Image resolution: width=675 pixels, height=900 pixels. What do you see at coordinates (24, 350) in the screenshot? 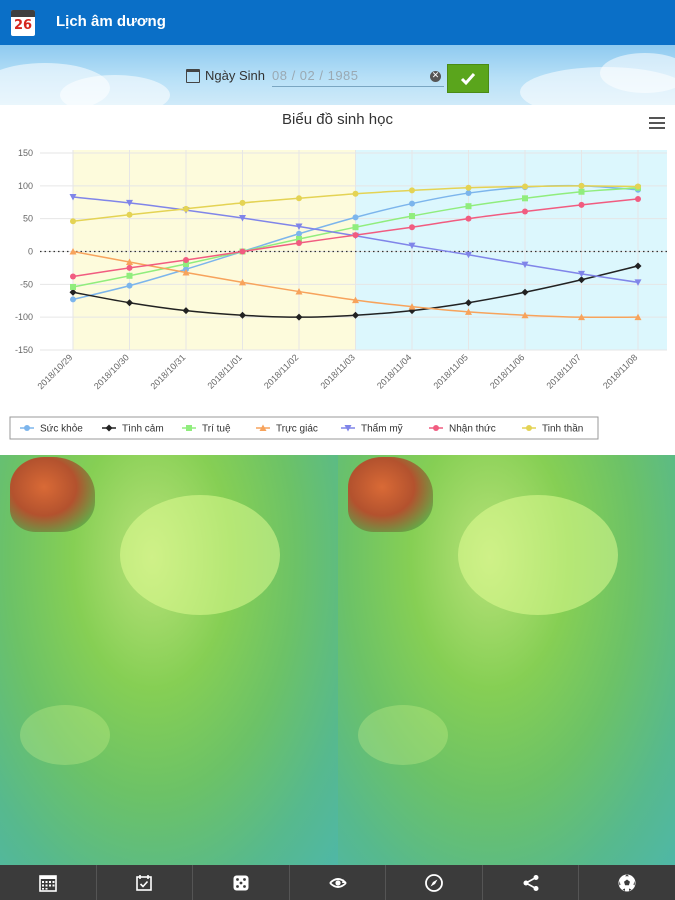
I see `y-tick-label: -150` at bounding box center [24, 350].